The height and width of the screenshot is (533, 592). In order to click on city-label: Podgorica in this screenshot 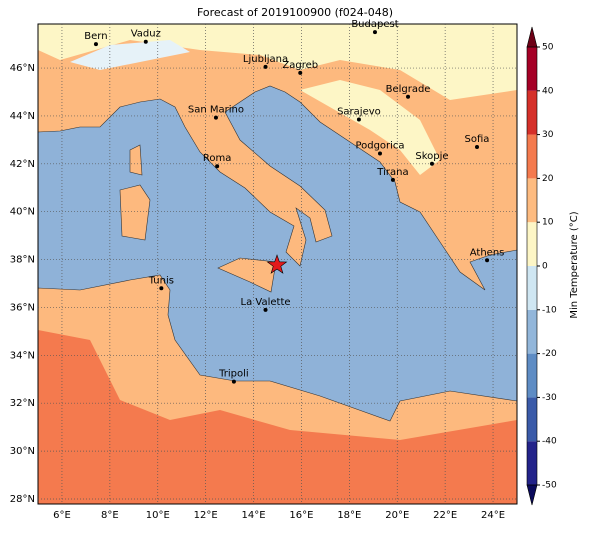, I will do `click(379, 146)`.